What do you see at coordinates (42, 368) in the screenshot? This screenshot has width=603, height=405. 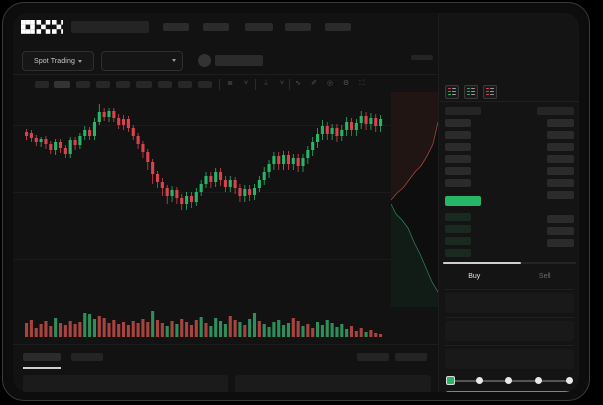 I see `active-tab-underline` at bounding box center [42, 368].